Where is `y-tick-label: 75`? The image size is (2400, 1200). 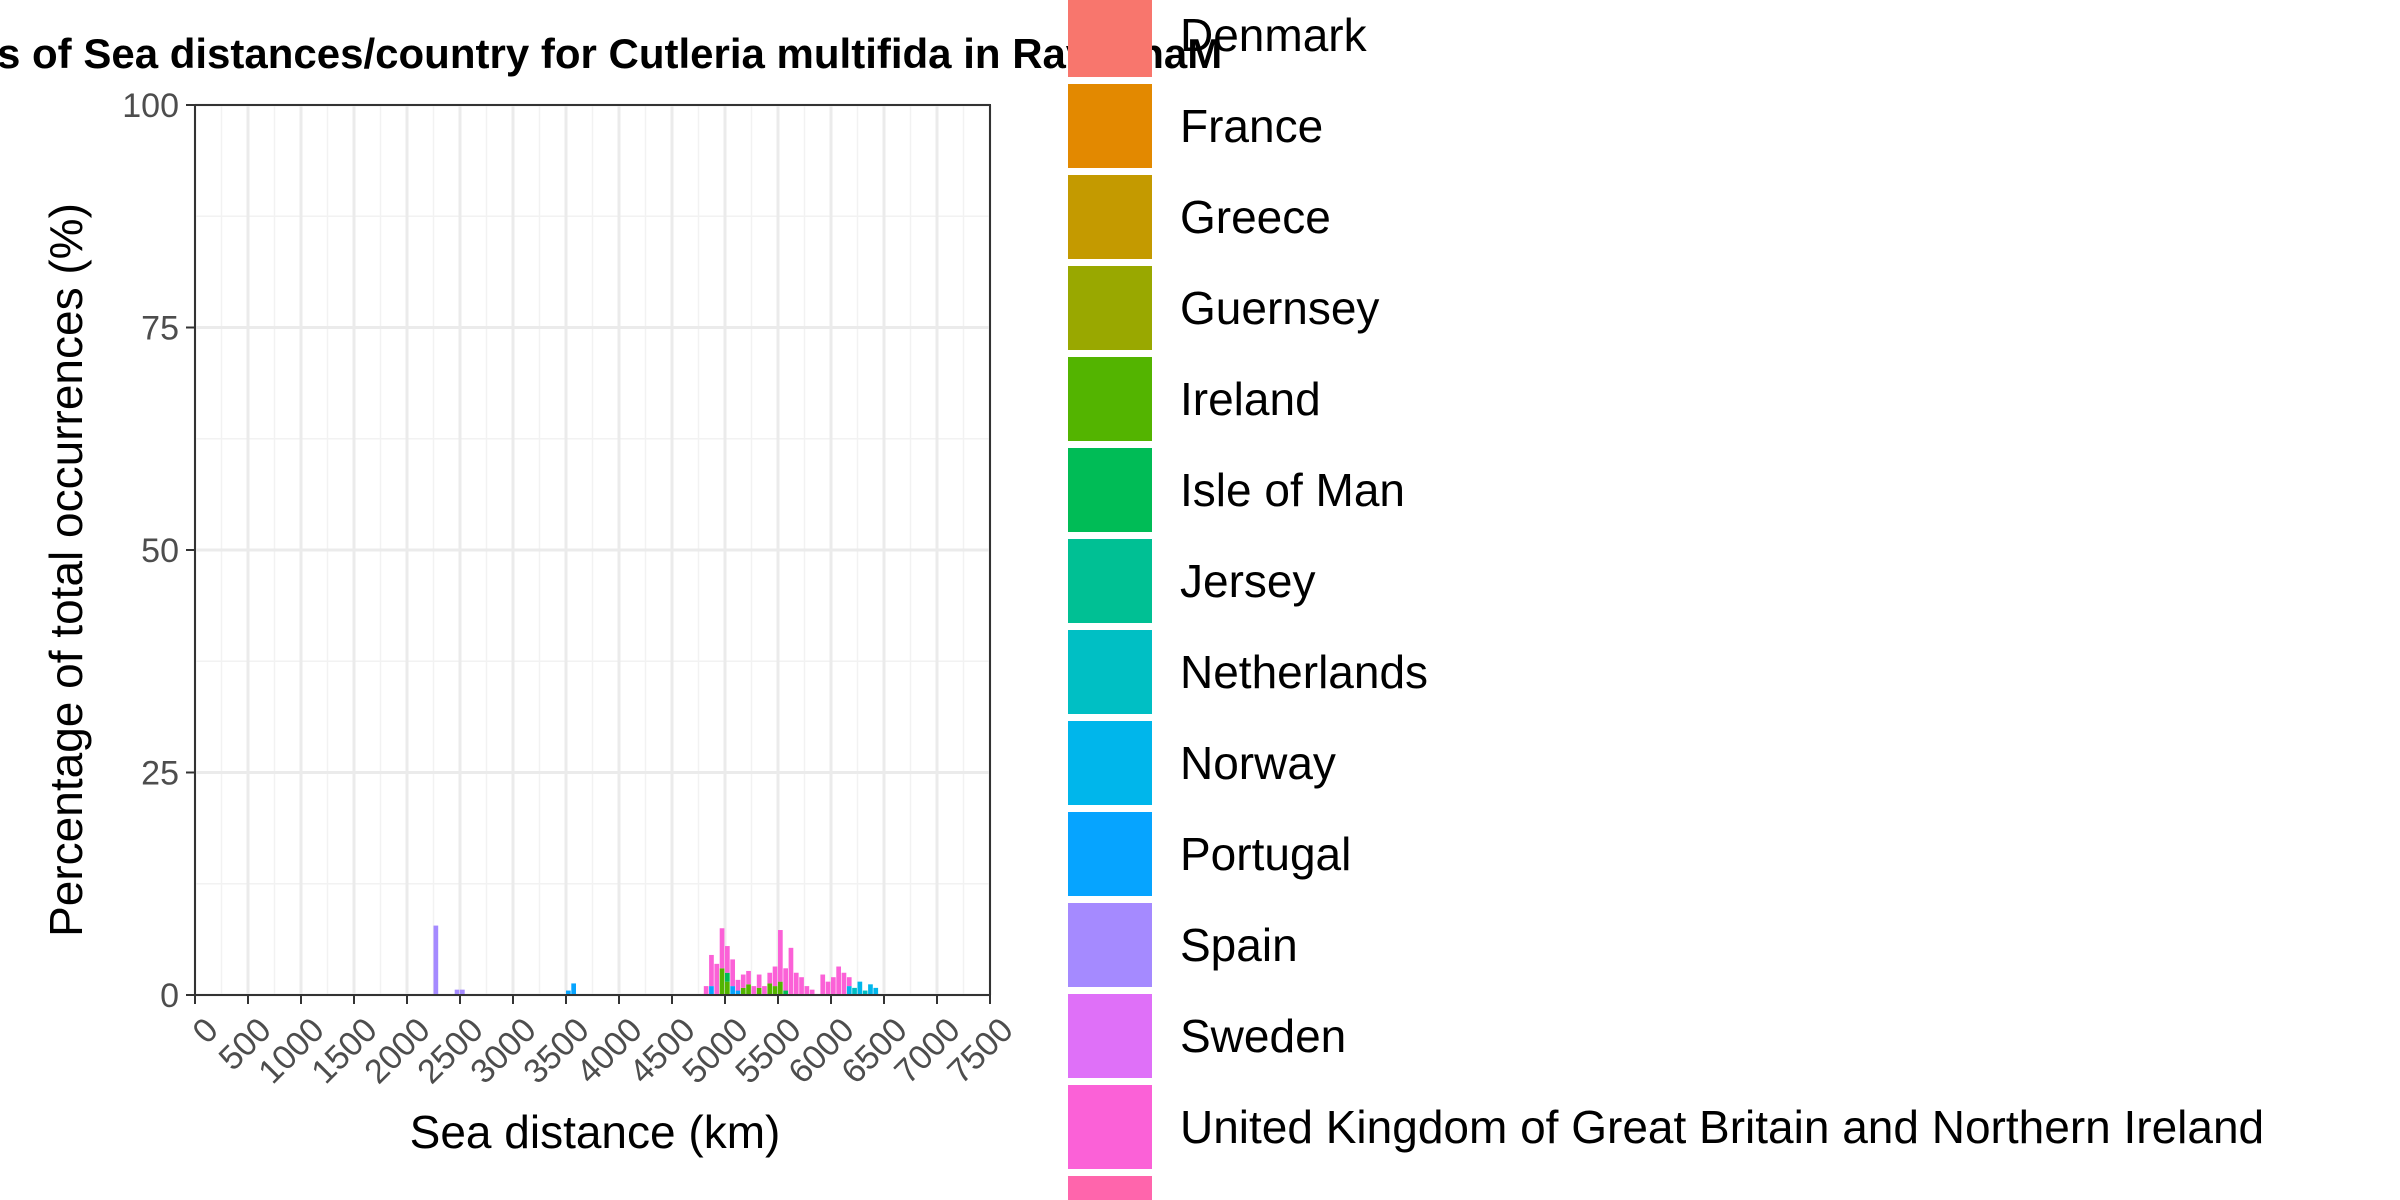 y-tick-label: 75 is located at coordinates (160, 329).